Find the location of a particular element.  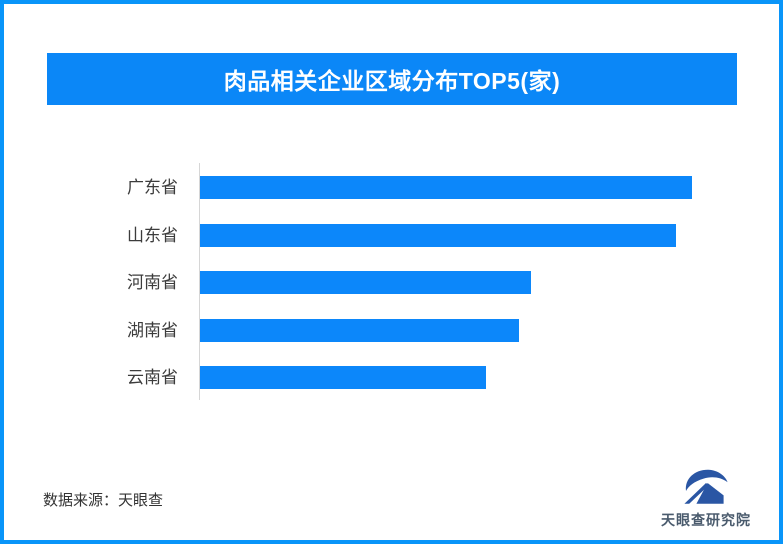

bar-row: 山东省 is located at coordinates (391, 235).